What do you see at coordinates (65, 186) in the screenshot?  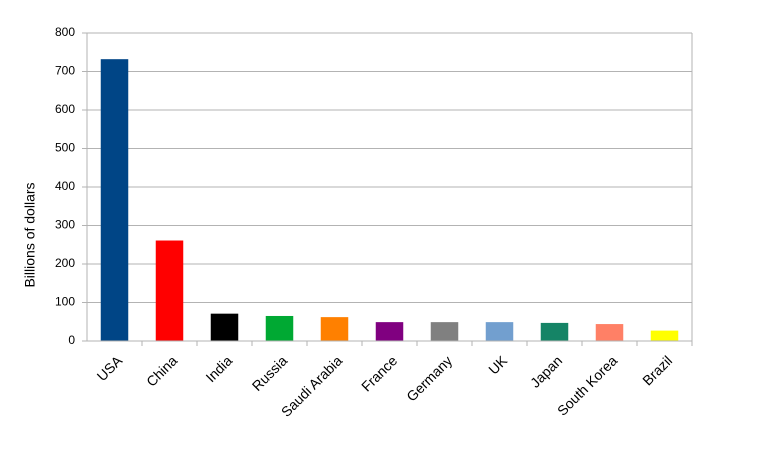 I see `y-tick-label: 400` at bounding box center [65, 186].